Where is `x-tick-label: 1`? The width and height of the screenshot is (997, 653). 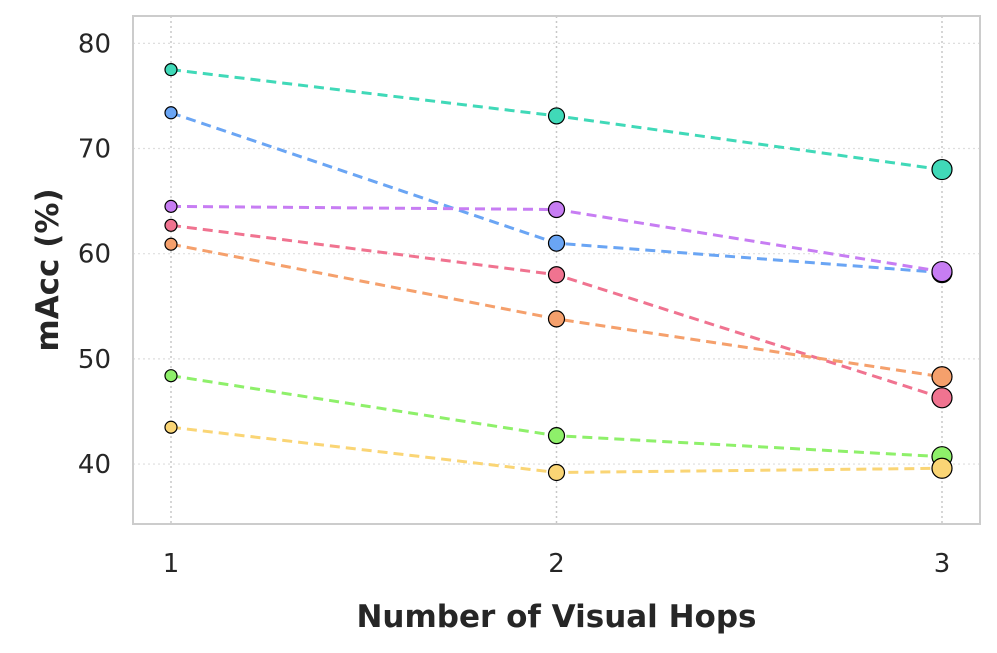
x-tick-label: 1 is located at coordinates (171, 564).